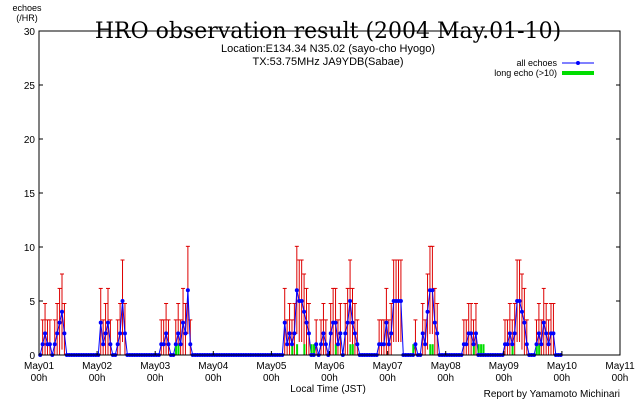 This screenshot has width=640, height=400. What do you see at coordinates (300, 322) in the screenshot?
I see `data-points-group` at bounding box center [300, 322].